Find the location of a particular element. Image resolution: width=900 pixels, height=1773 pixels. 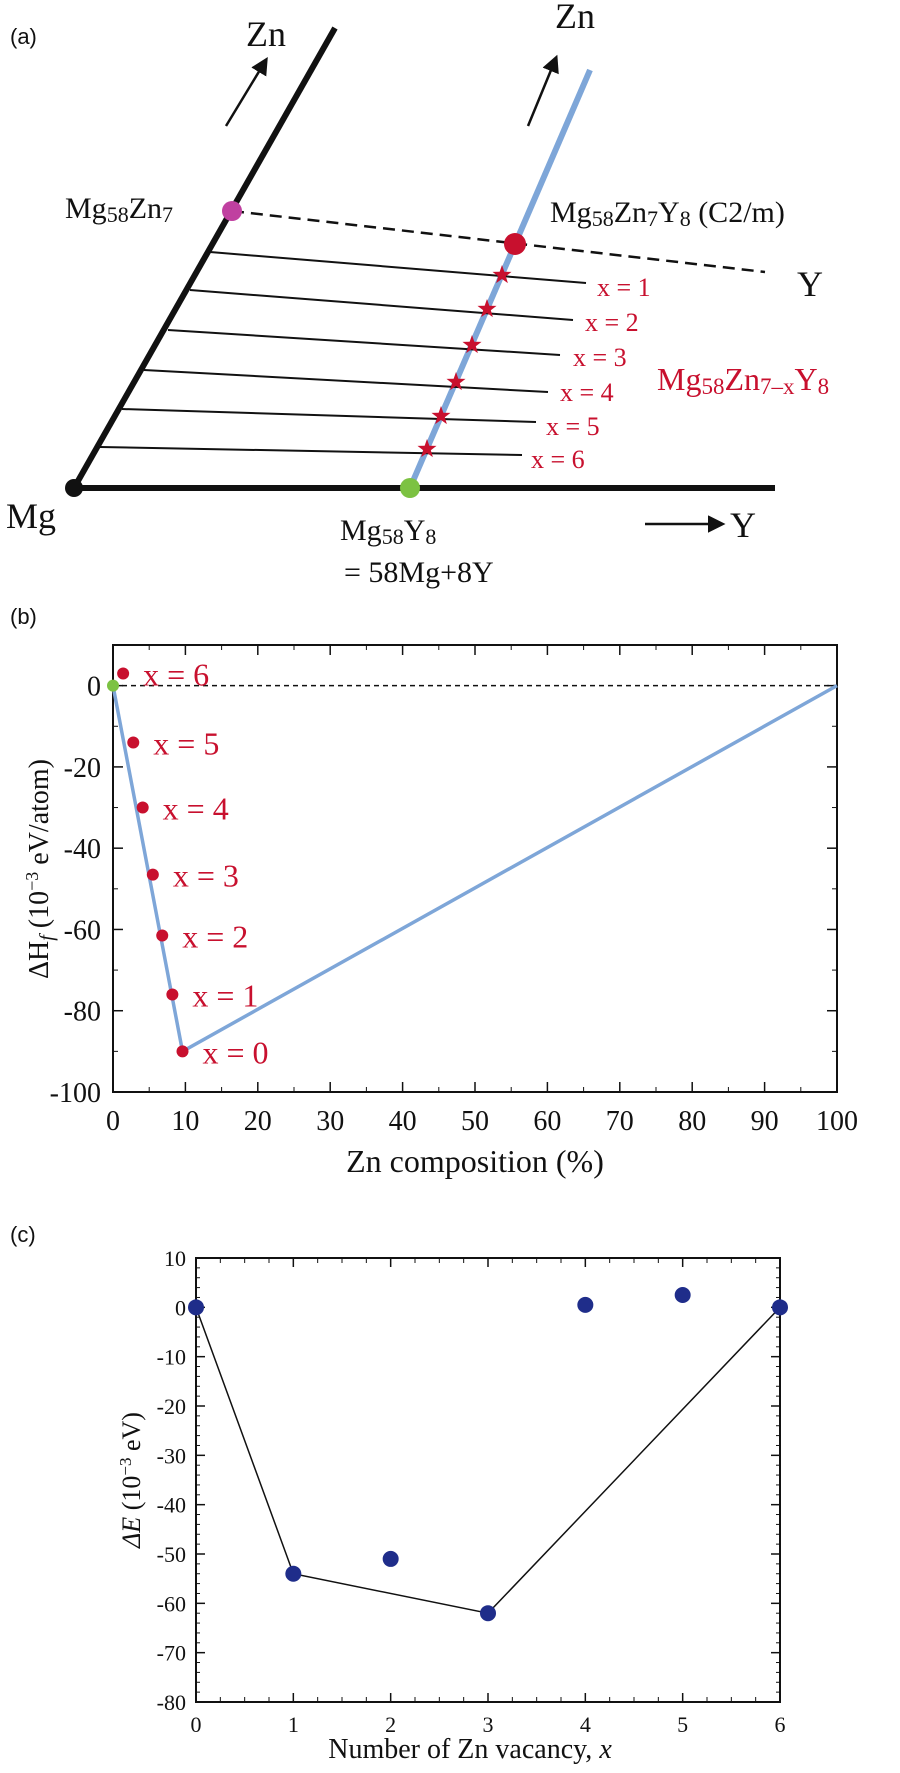

x-labels-a: x = 1 x = 2 x = 3 x = 4 x = 5 x = 6 is located at coordinates (591, 373).